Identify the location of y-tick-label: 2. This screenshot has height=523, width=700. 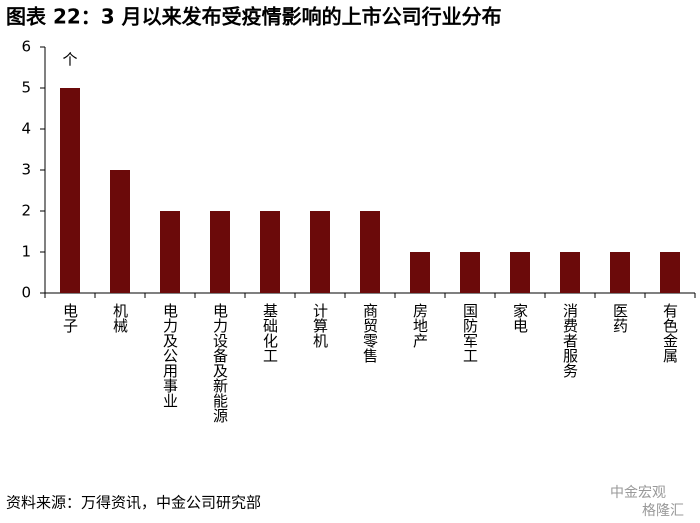
(26, 211).